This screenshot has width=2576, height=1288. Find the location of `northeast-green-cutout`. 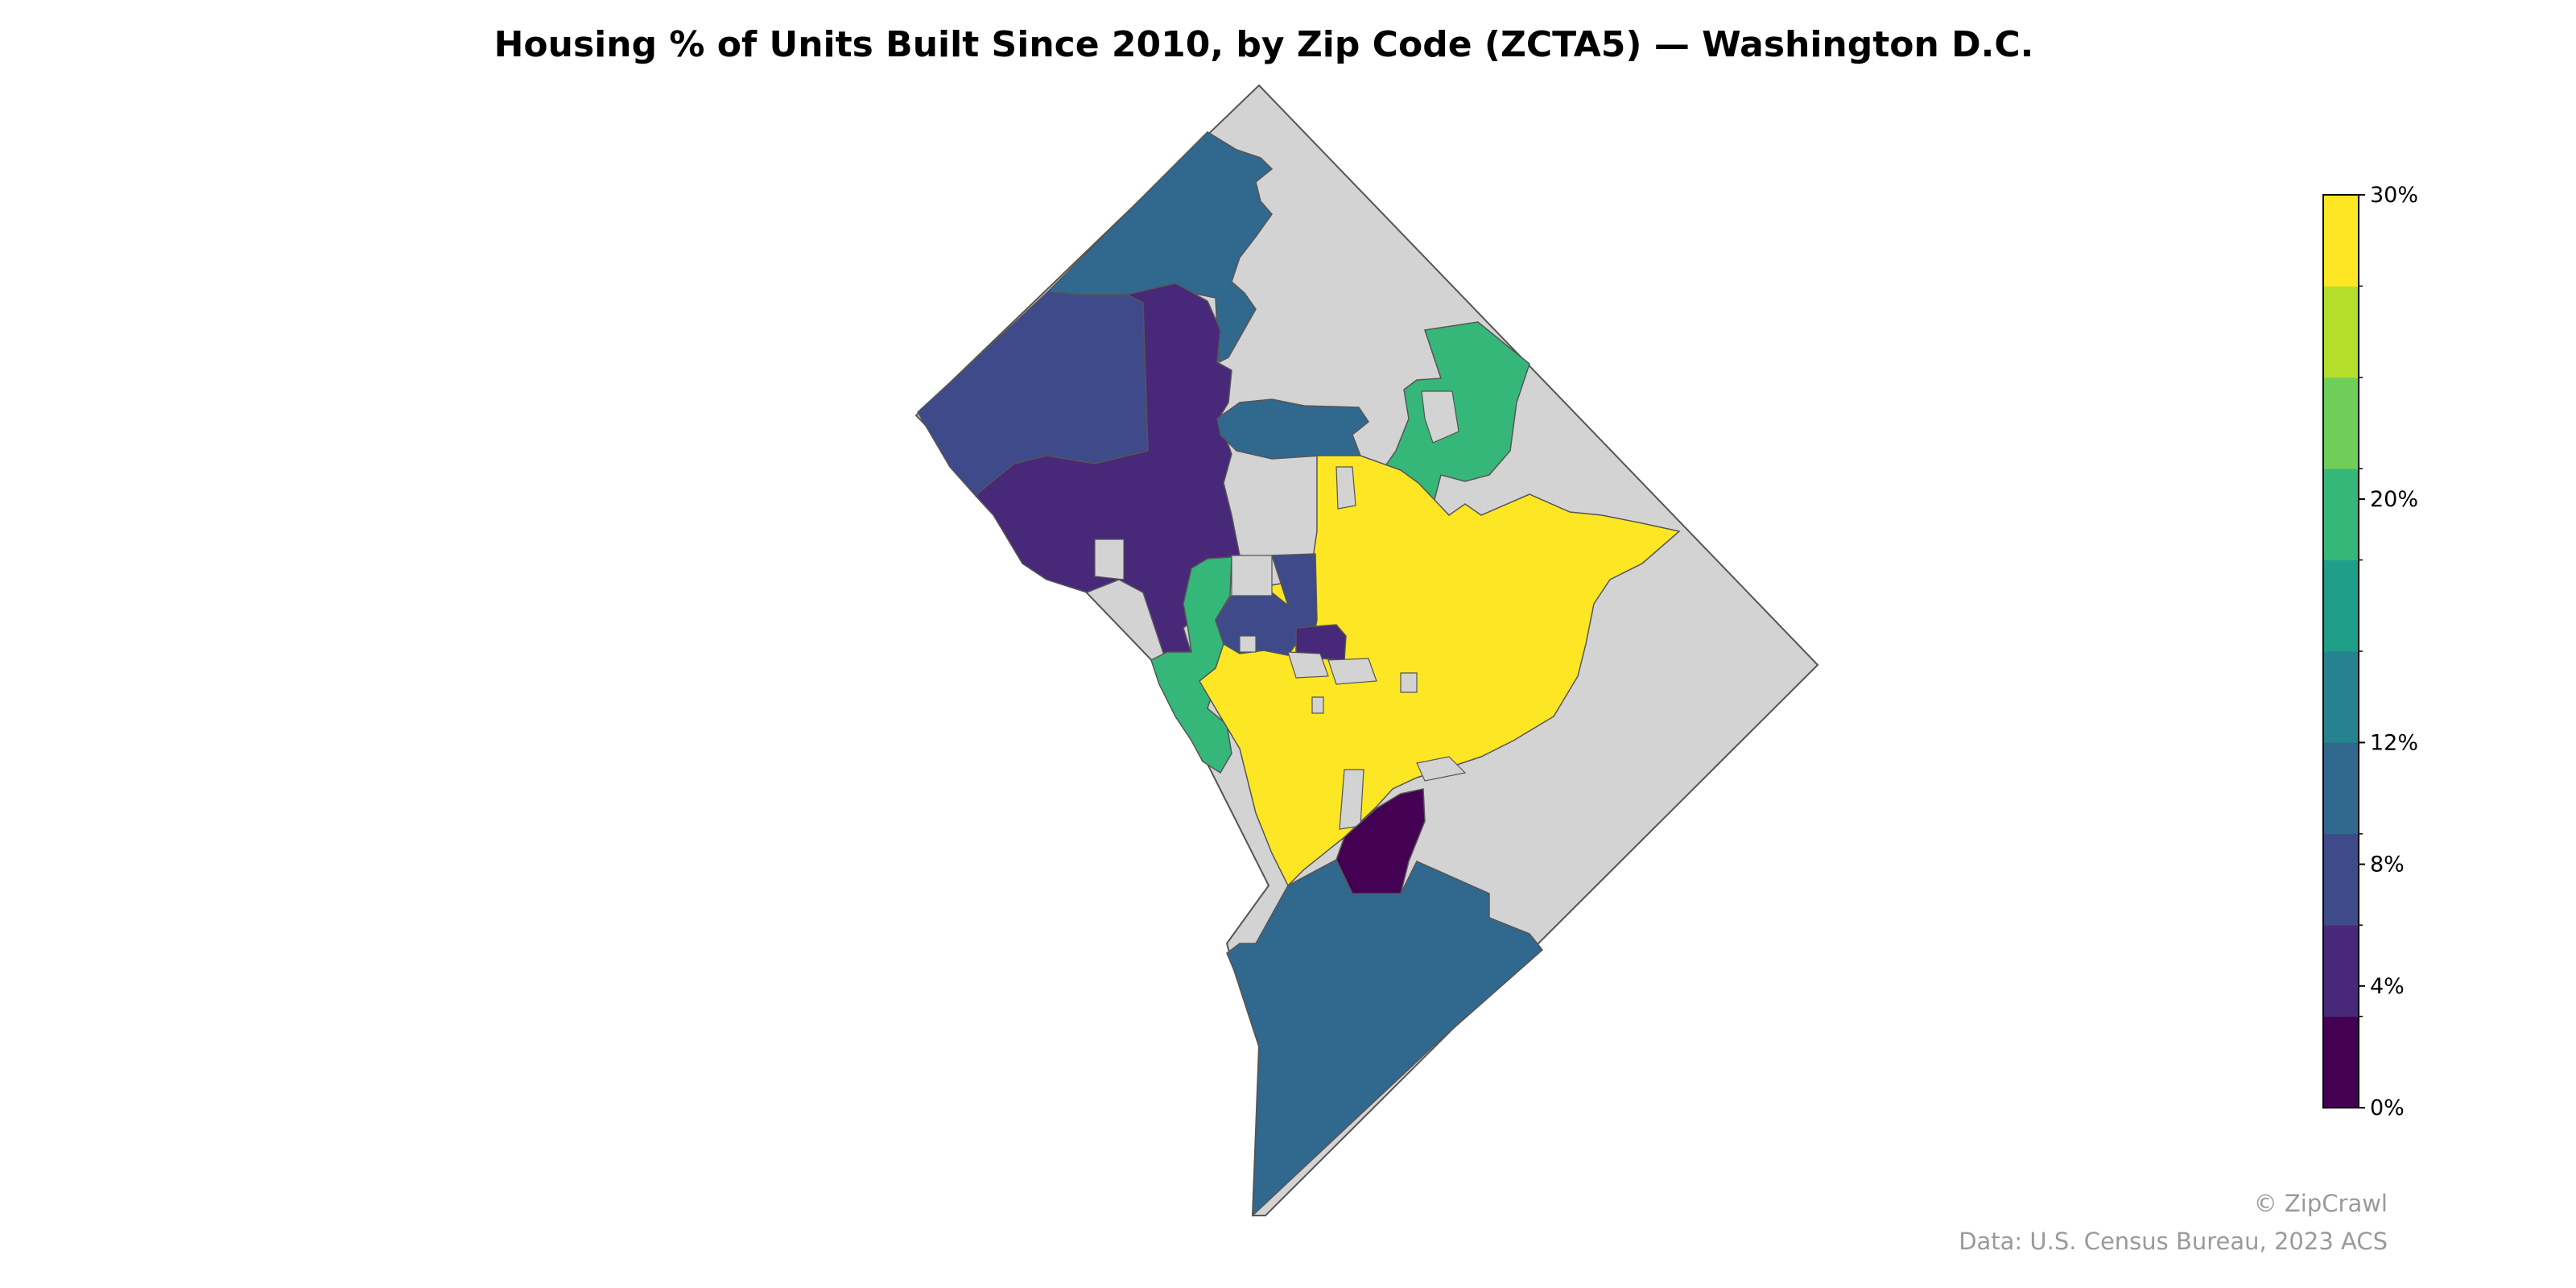

northeast-green-cutout is located at coordinates (1440, 417).